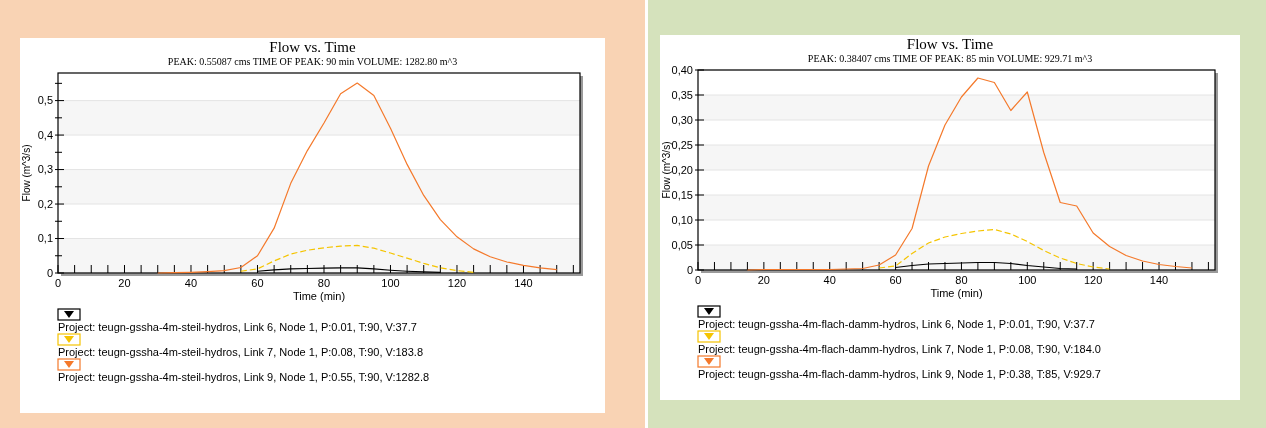 The width and height of the screenshot is (1266, 428). I want to click on legend-label: Project: teugn-gssha-4m-flach-damm-hydros, Link 9, Node 1, P:0.38, T:85, V:929.7, so click(899, 374).